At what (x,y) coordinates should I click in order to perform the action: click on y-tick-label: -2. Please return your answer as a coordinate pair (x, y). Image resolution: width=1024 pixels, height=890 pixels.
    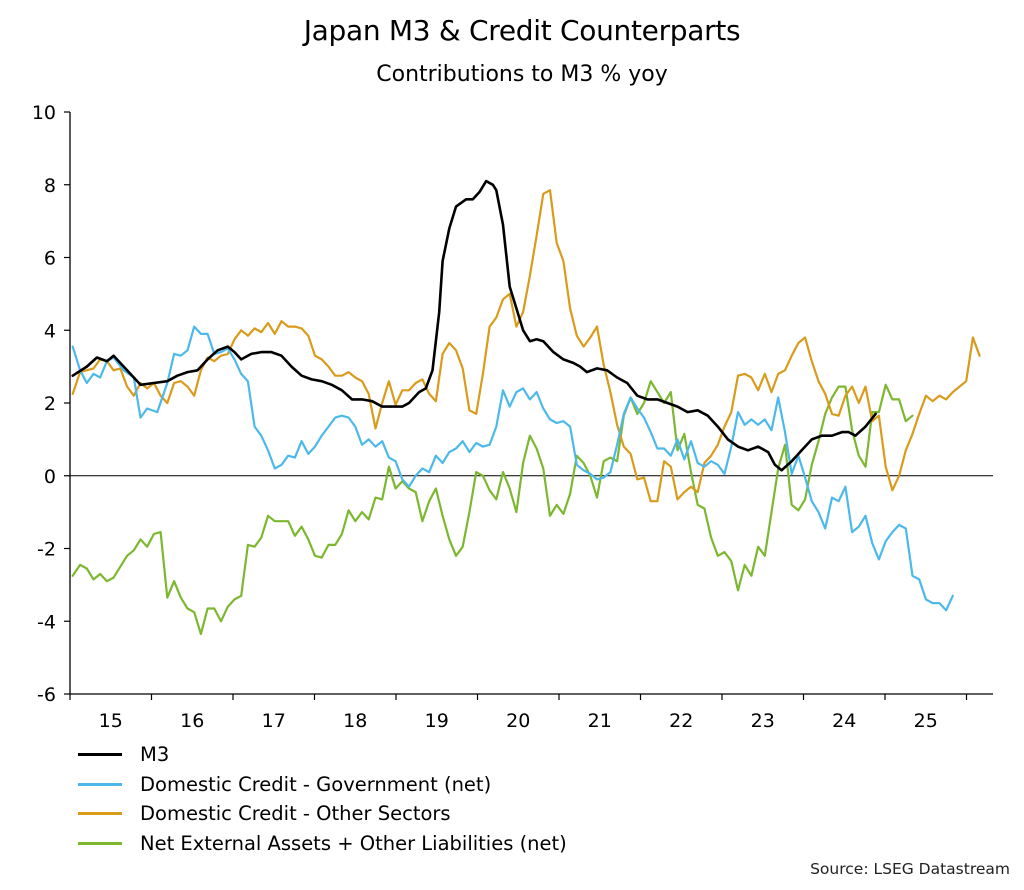
    Looking at the image, I should click on (46, 550).